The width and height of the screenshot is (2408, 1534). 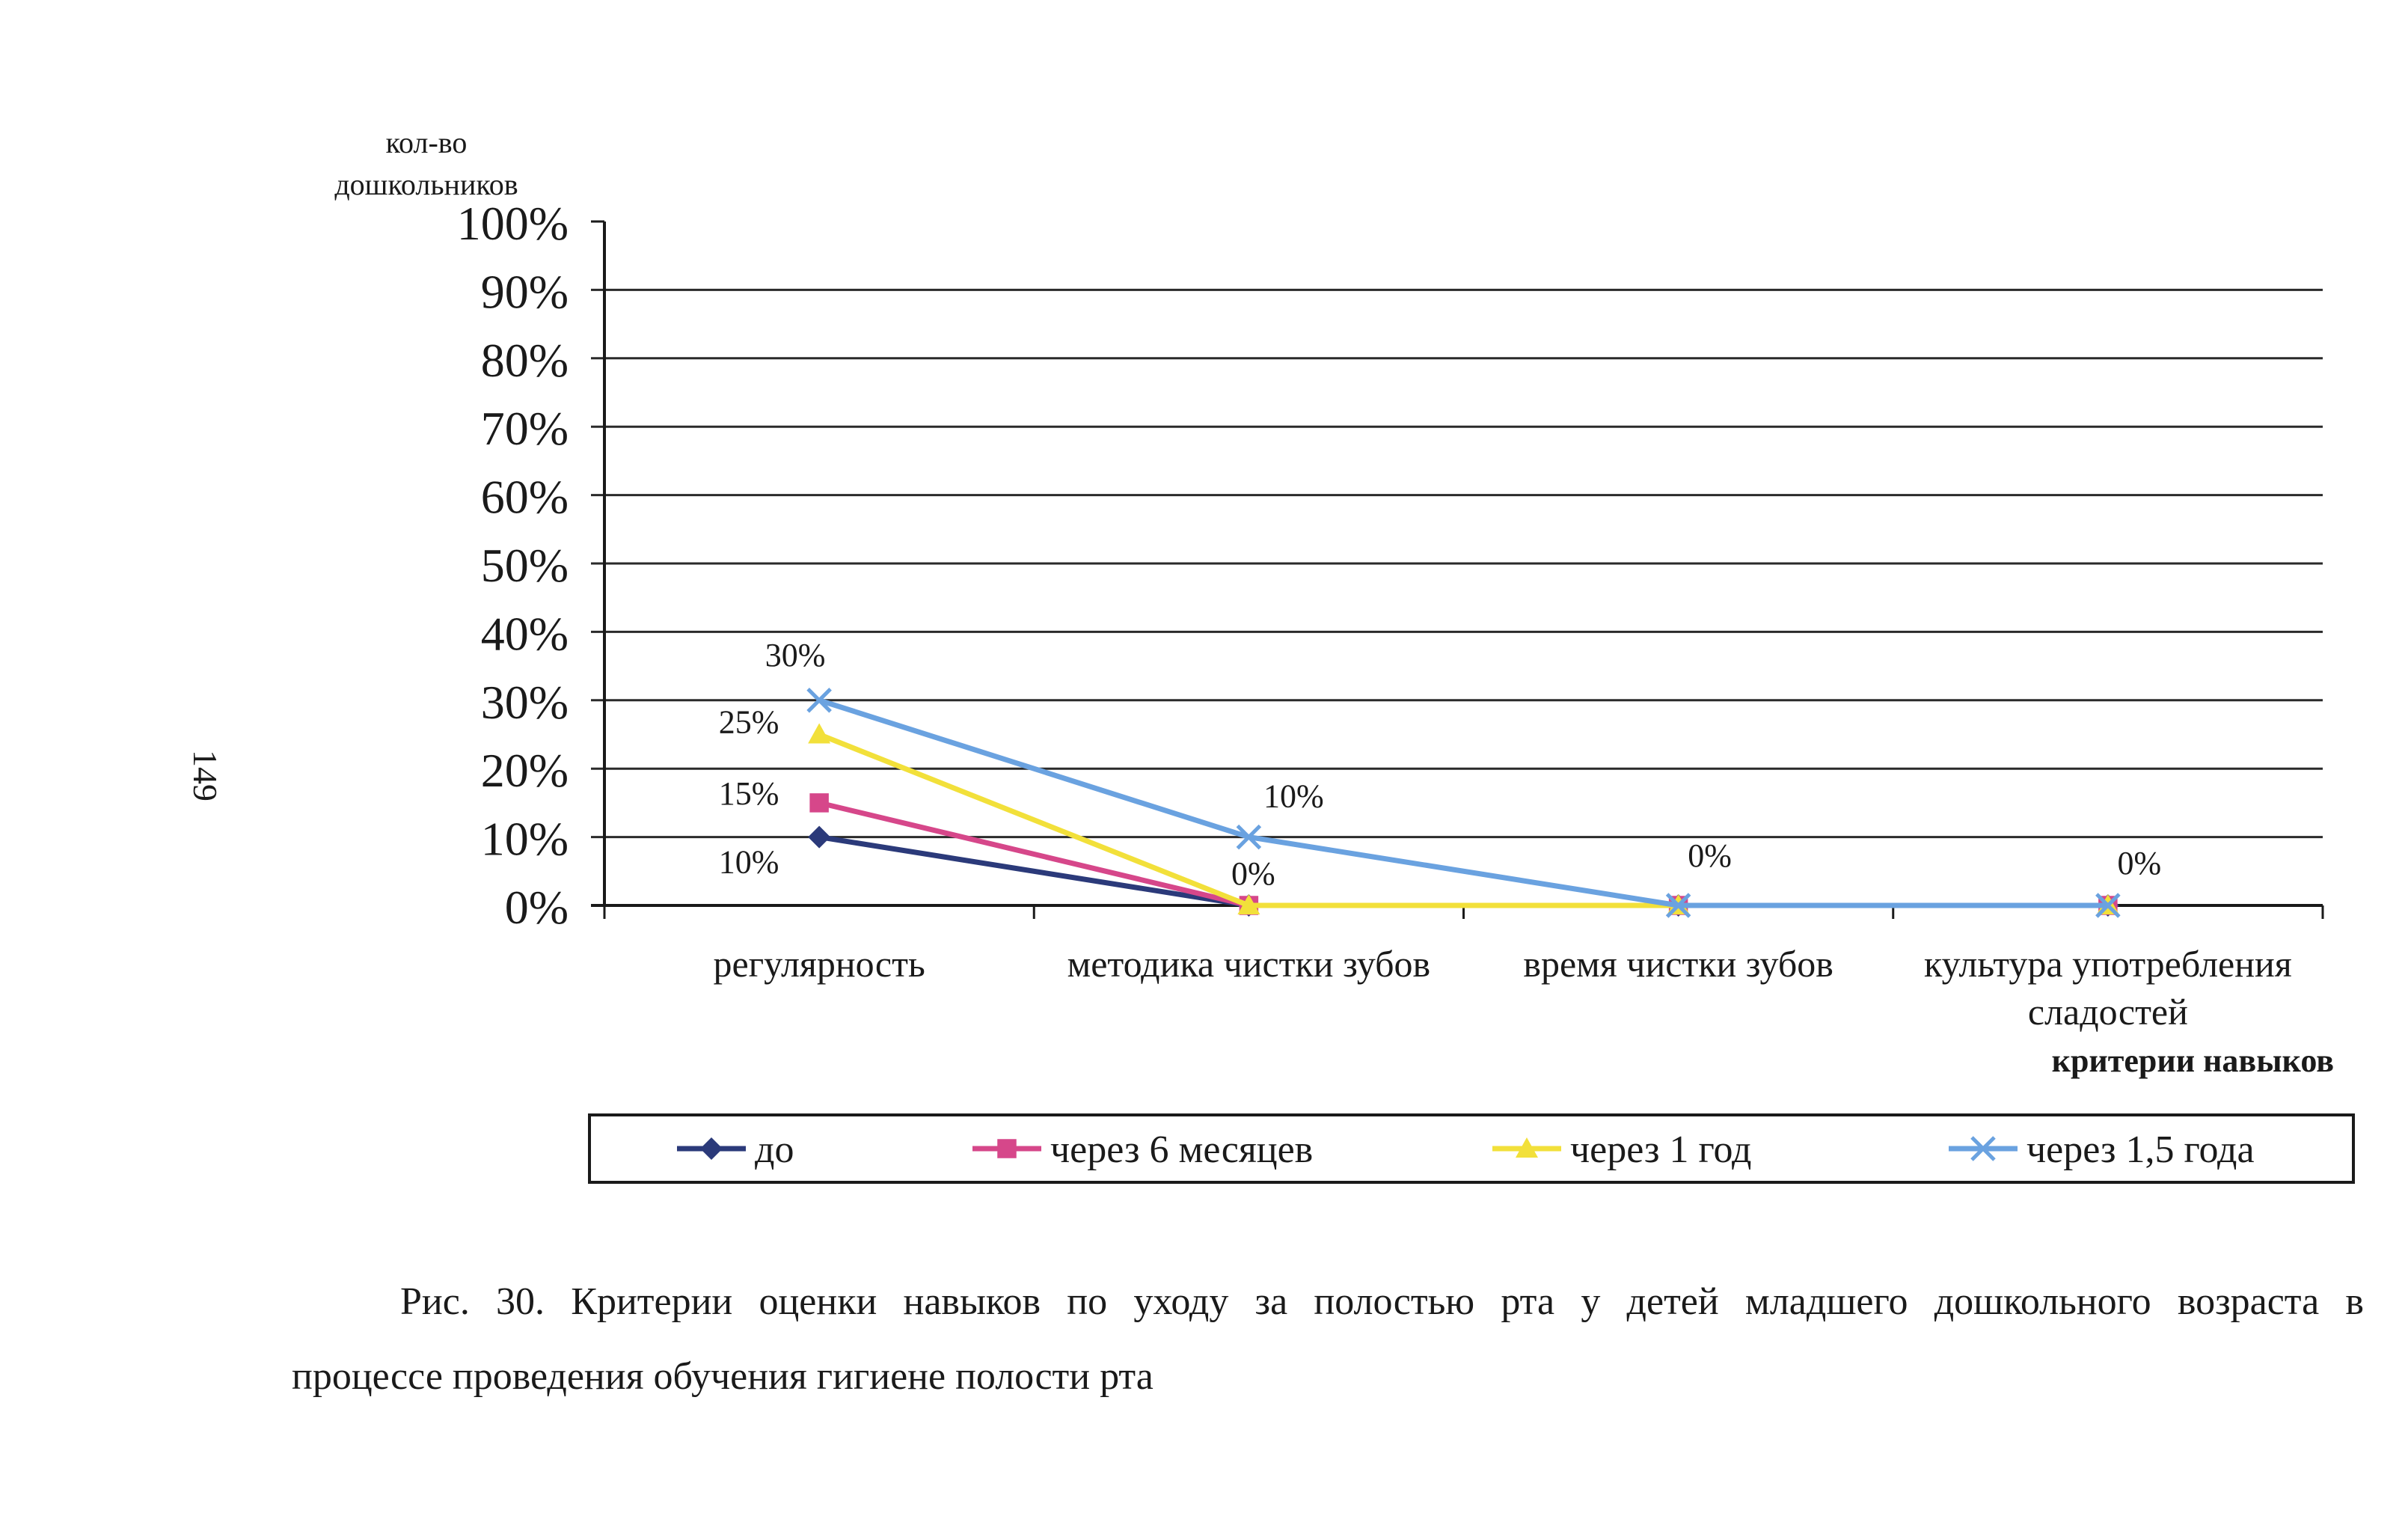 What do you see at coordinates (1249, 964) in the screenshot?
I see `x-tick-label: методика чистки зубов` at bounding box center [1249, 964].